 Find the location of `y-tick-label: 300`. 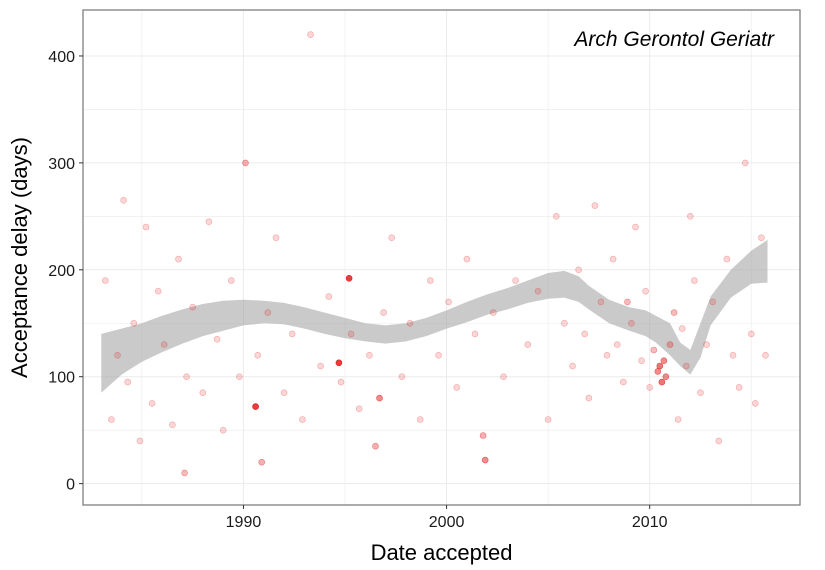

y-tick-label: 300 is located at coordinates (61, 164).